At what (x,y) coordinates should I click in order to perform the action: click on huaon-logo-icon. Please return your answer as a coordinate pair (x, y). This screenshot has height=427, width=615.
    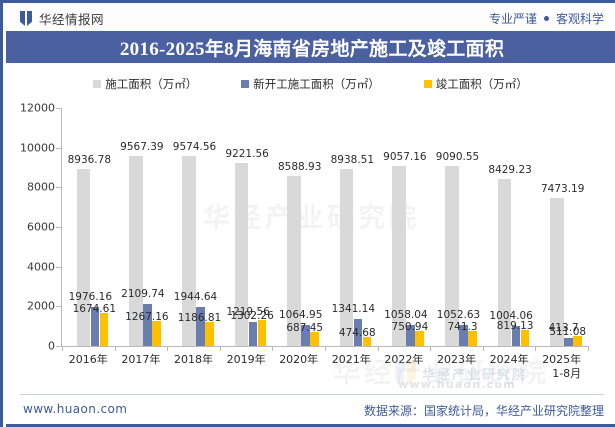
    Looking at the image, I should click on (26, 18).